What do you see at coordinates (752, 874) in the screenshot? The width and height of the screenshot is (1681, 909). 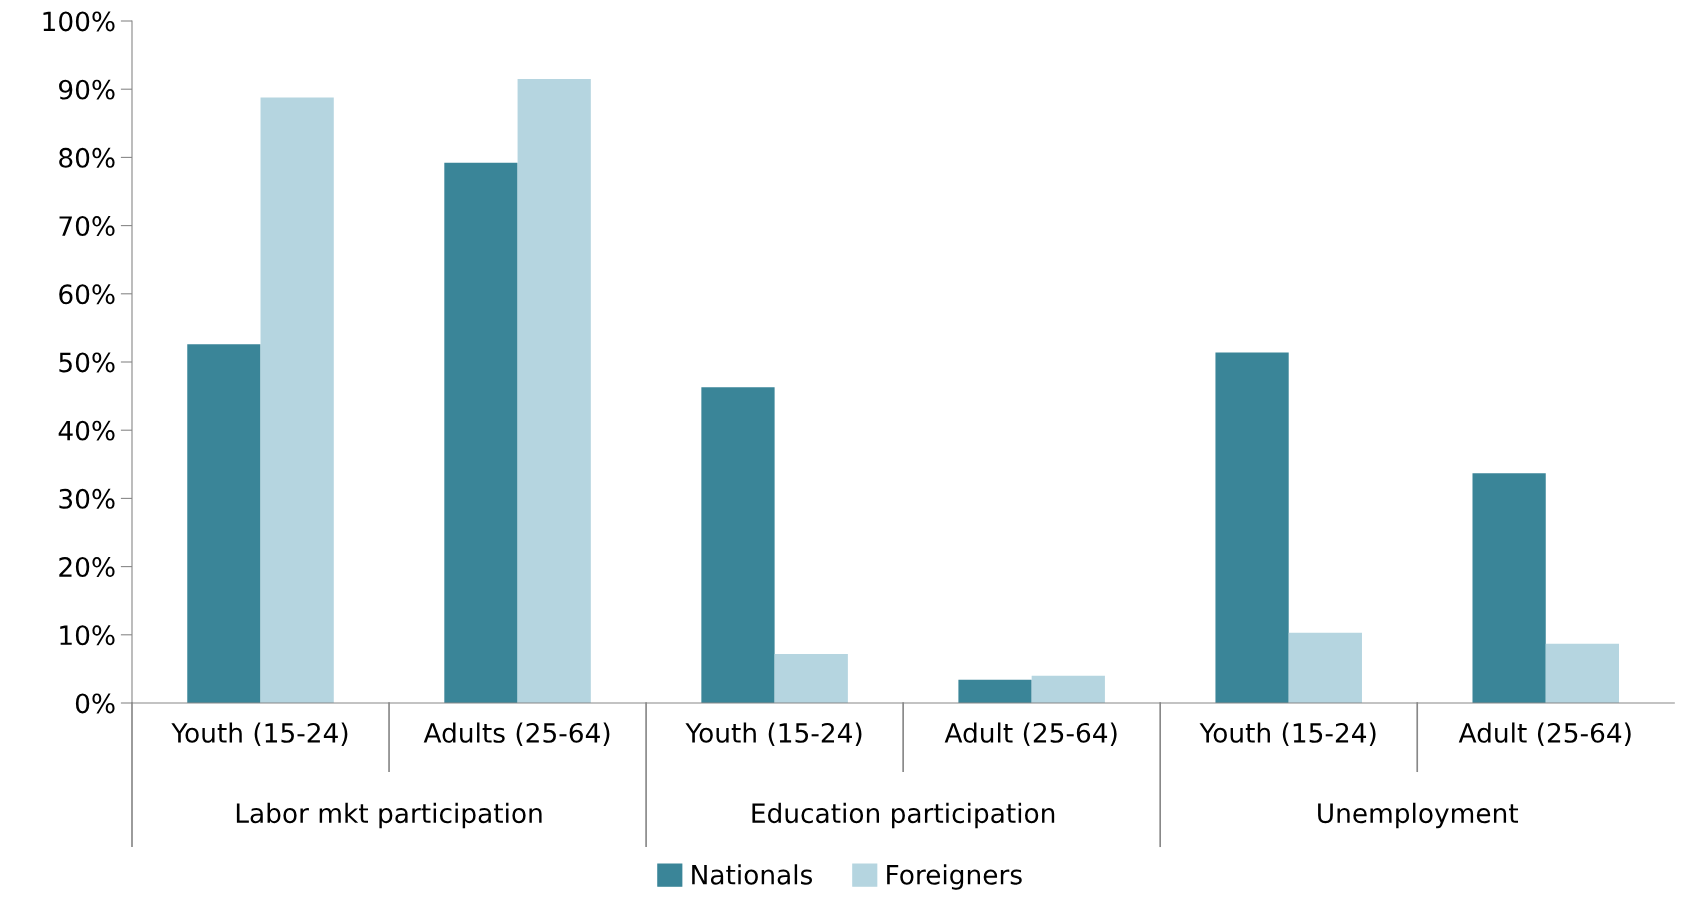 I see `legend-label: Nationals` at bounding box center [752, 874].